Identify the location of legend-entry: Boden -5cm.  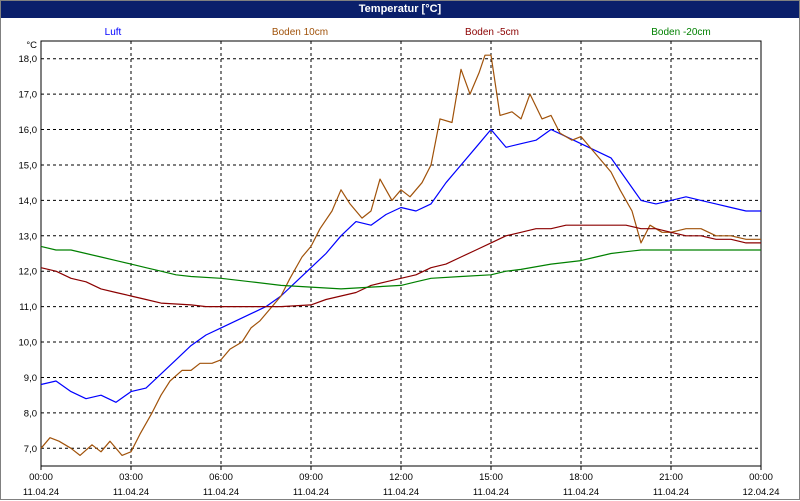
(492, 32).